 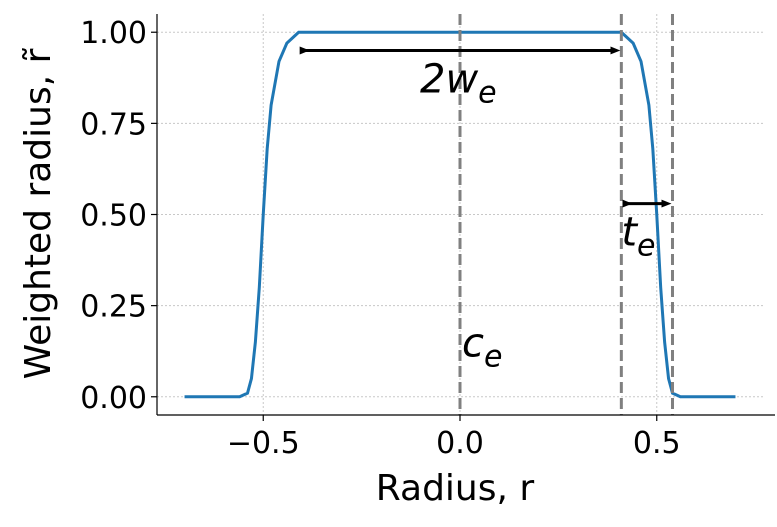 I want to click on annotation-label: 2we, so click(x=458, y=83).